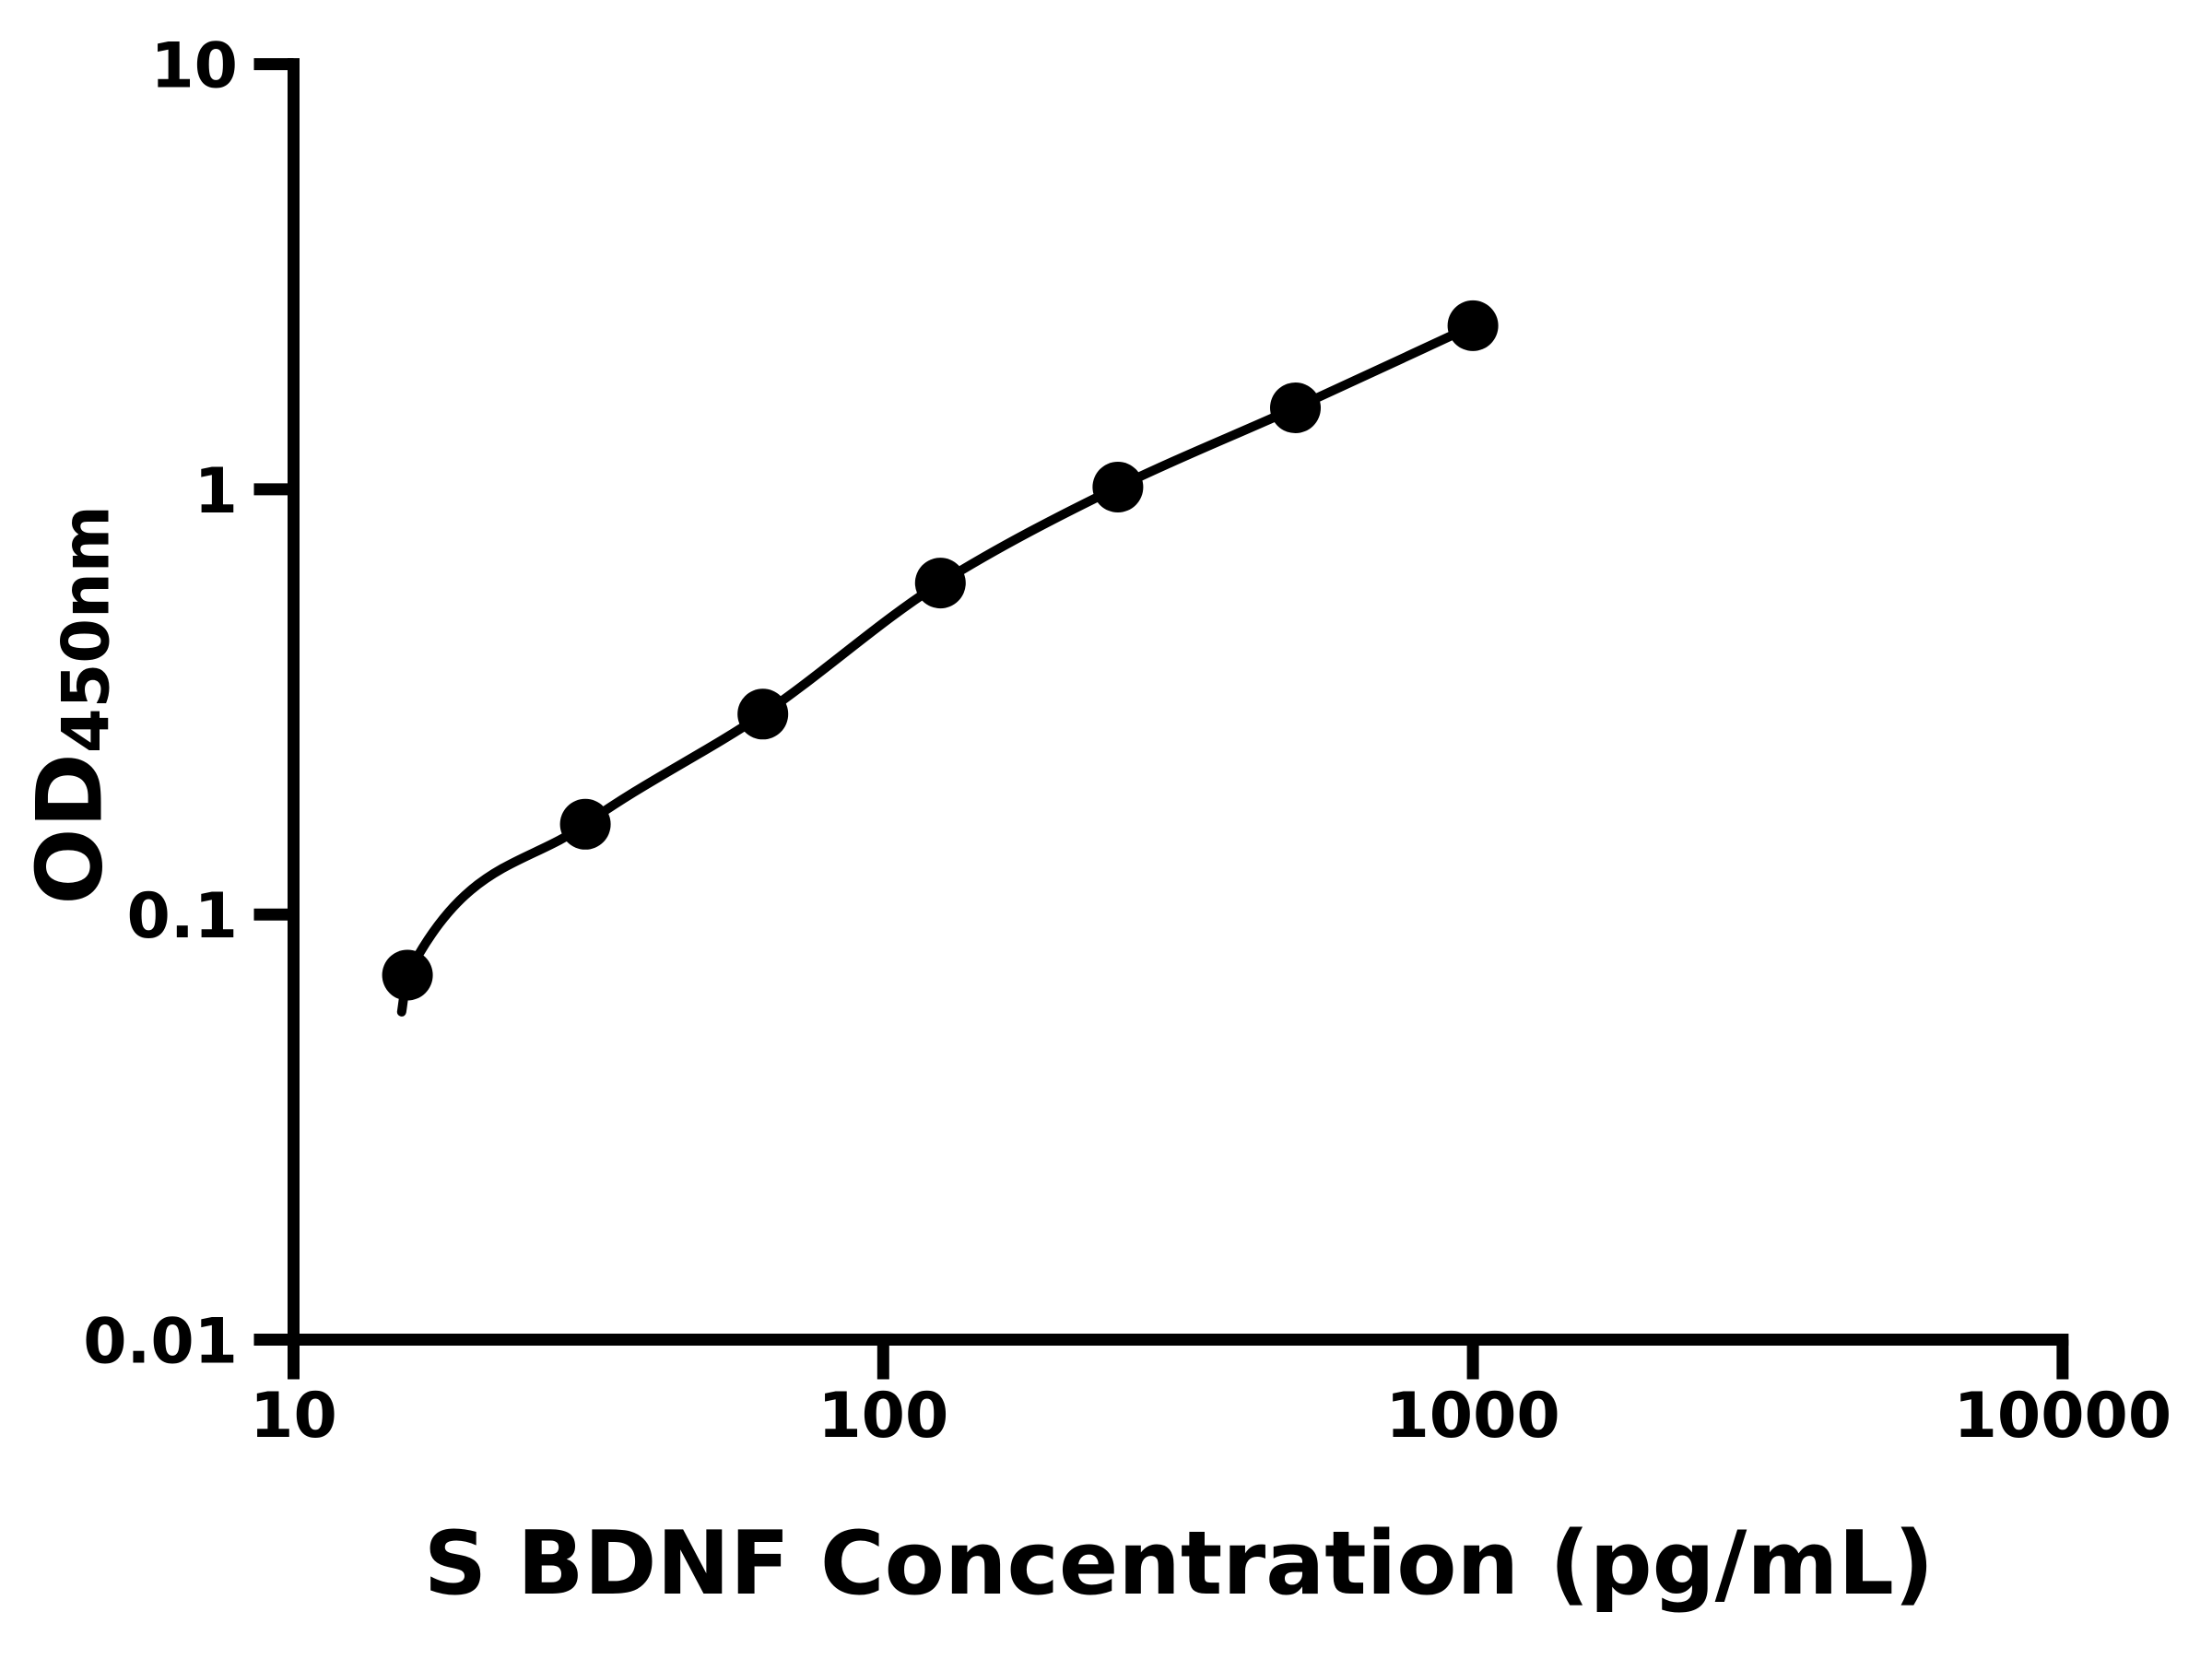 The width and height of the screenshot is (2212, 1659). What do you see at coordinates (216, 491) in the screenshot?
I see `y-tick-label: 1` at bounding box center [216, 491].